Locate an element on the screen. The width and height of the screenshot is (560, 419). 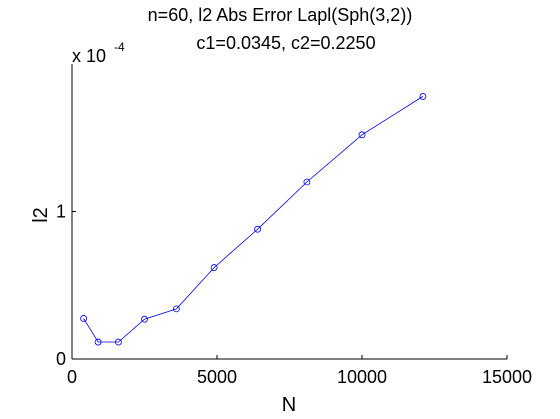
x-axis-label: N is located at coordinates (289, 405).